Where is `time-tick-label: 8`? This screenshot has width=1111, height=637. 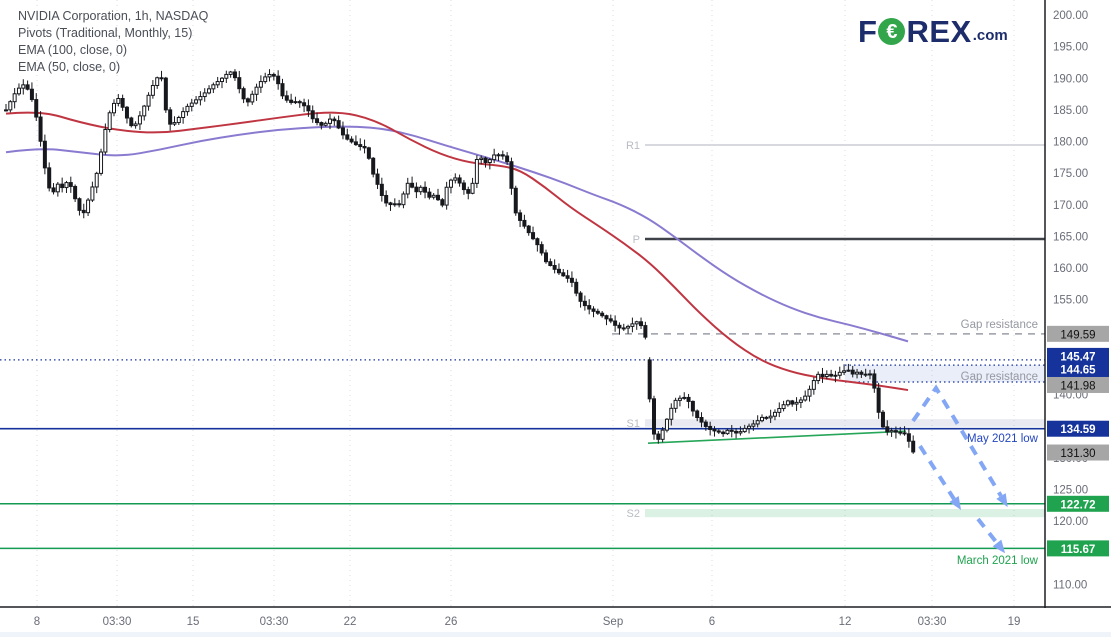 time-tick-label: 8 is located at coordinates (37, 622).